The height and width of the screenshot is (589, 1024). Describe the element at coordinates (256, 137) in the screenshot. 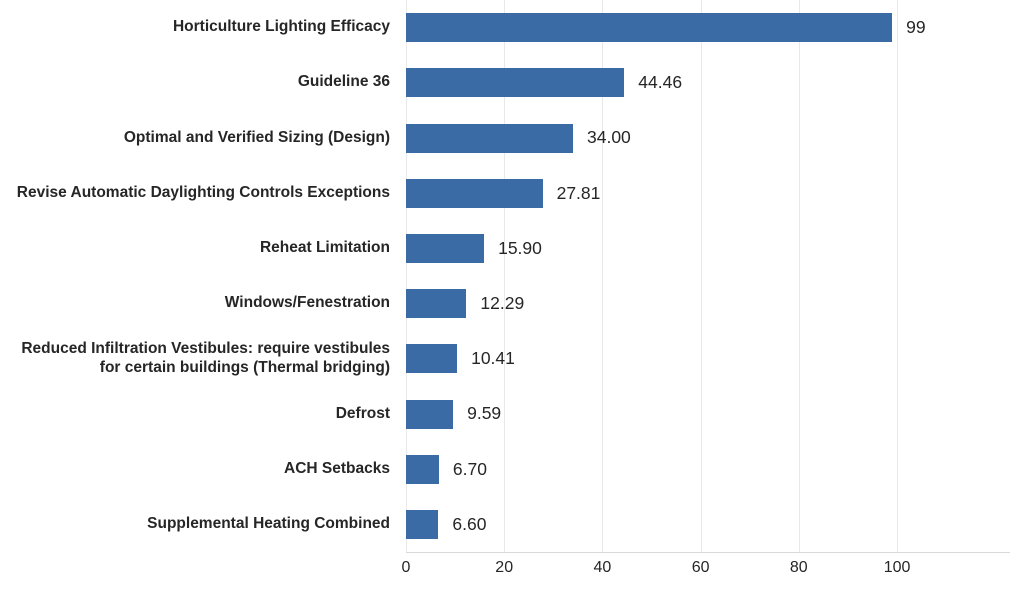

I see `category-label: Optimal and Verified Sizing (Design)` at that location.